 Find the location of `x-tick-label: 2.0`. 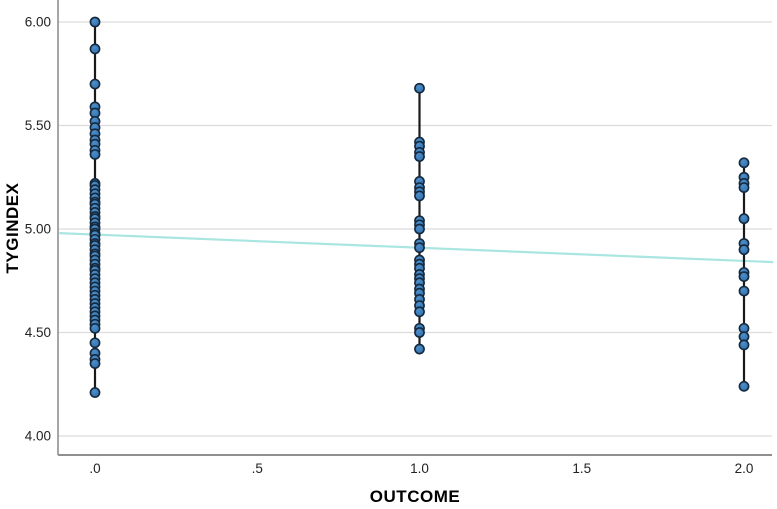

x-tick-label: 2.0 is located at coordinates (744, 468).